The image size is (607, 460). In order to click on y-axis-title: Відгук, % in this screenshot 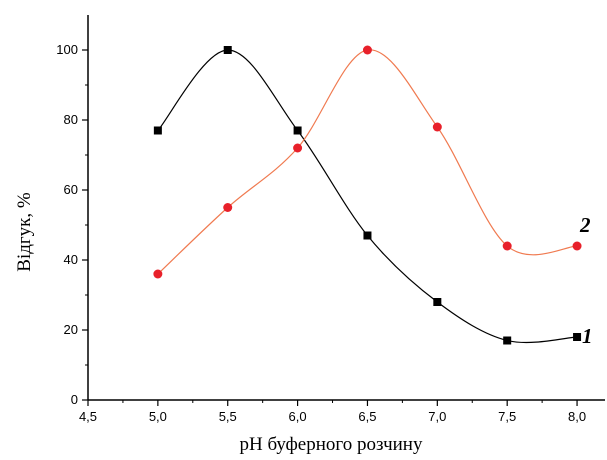, I will do `click(24, 232)`.